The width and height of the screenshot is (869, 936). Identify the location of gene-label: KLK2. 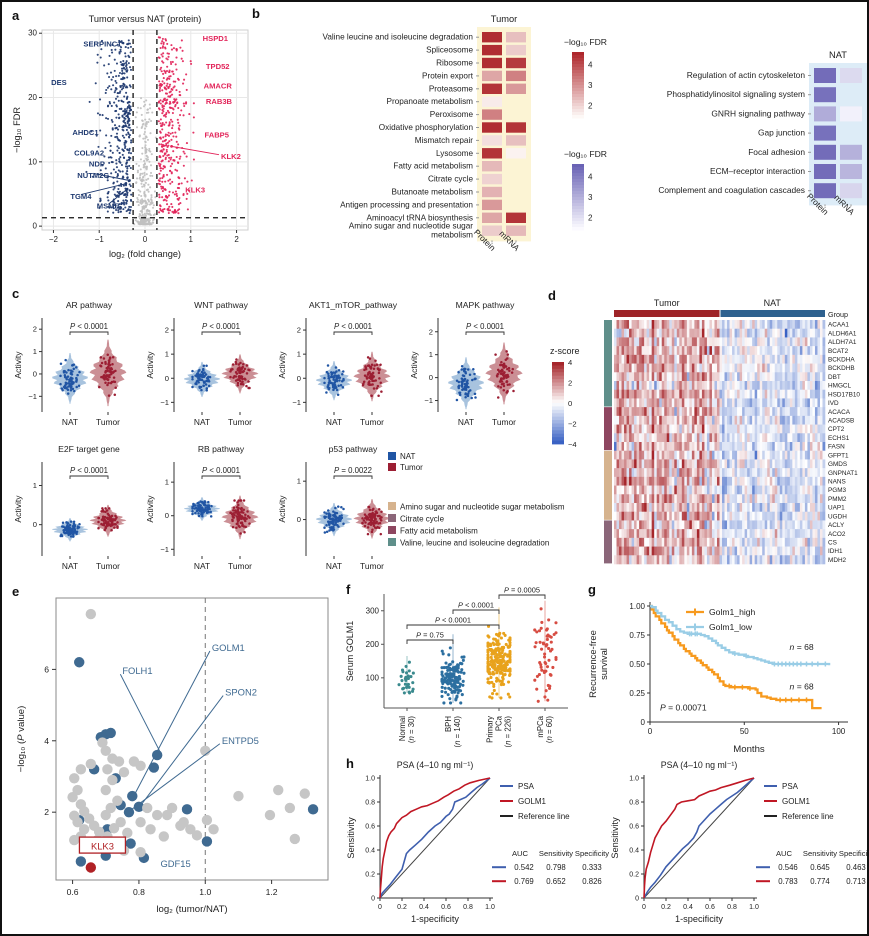
(231, 156).